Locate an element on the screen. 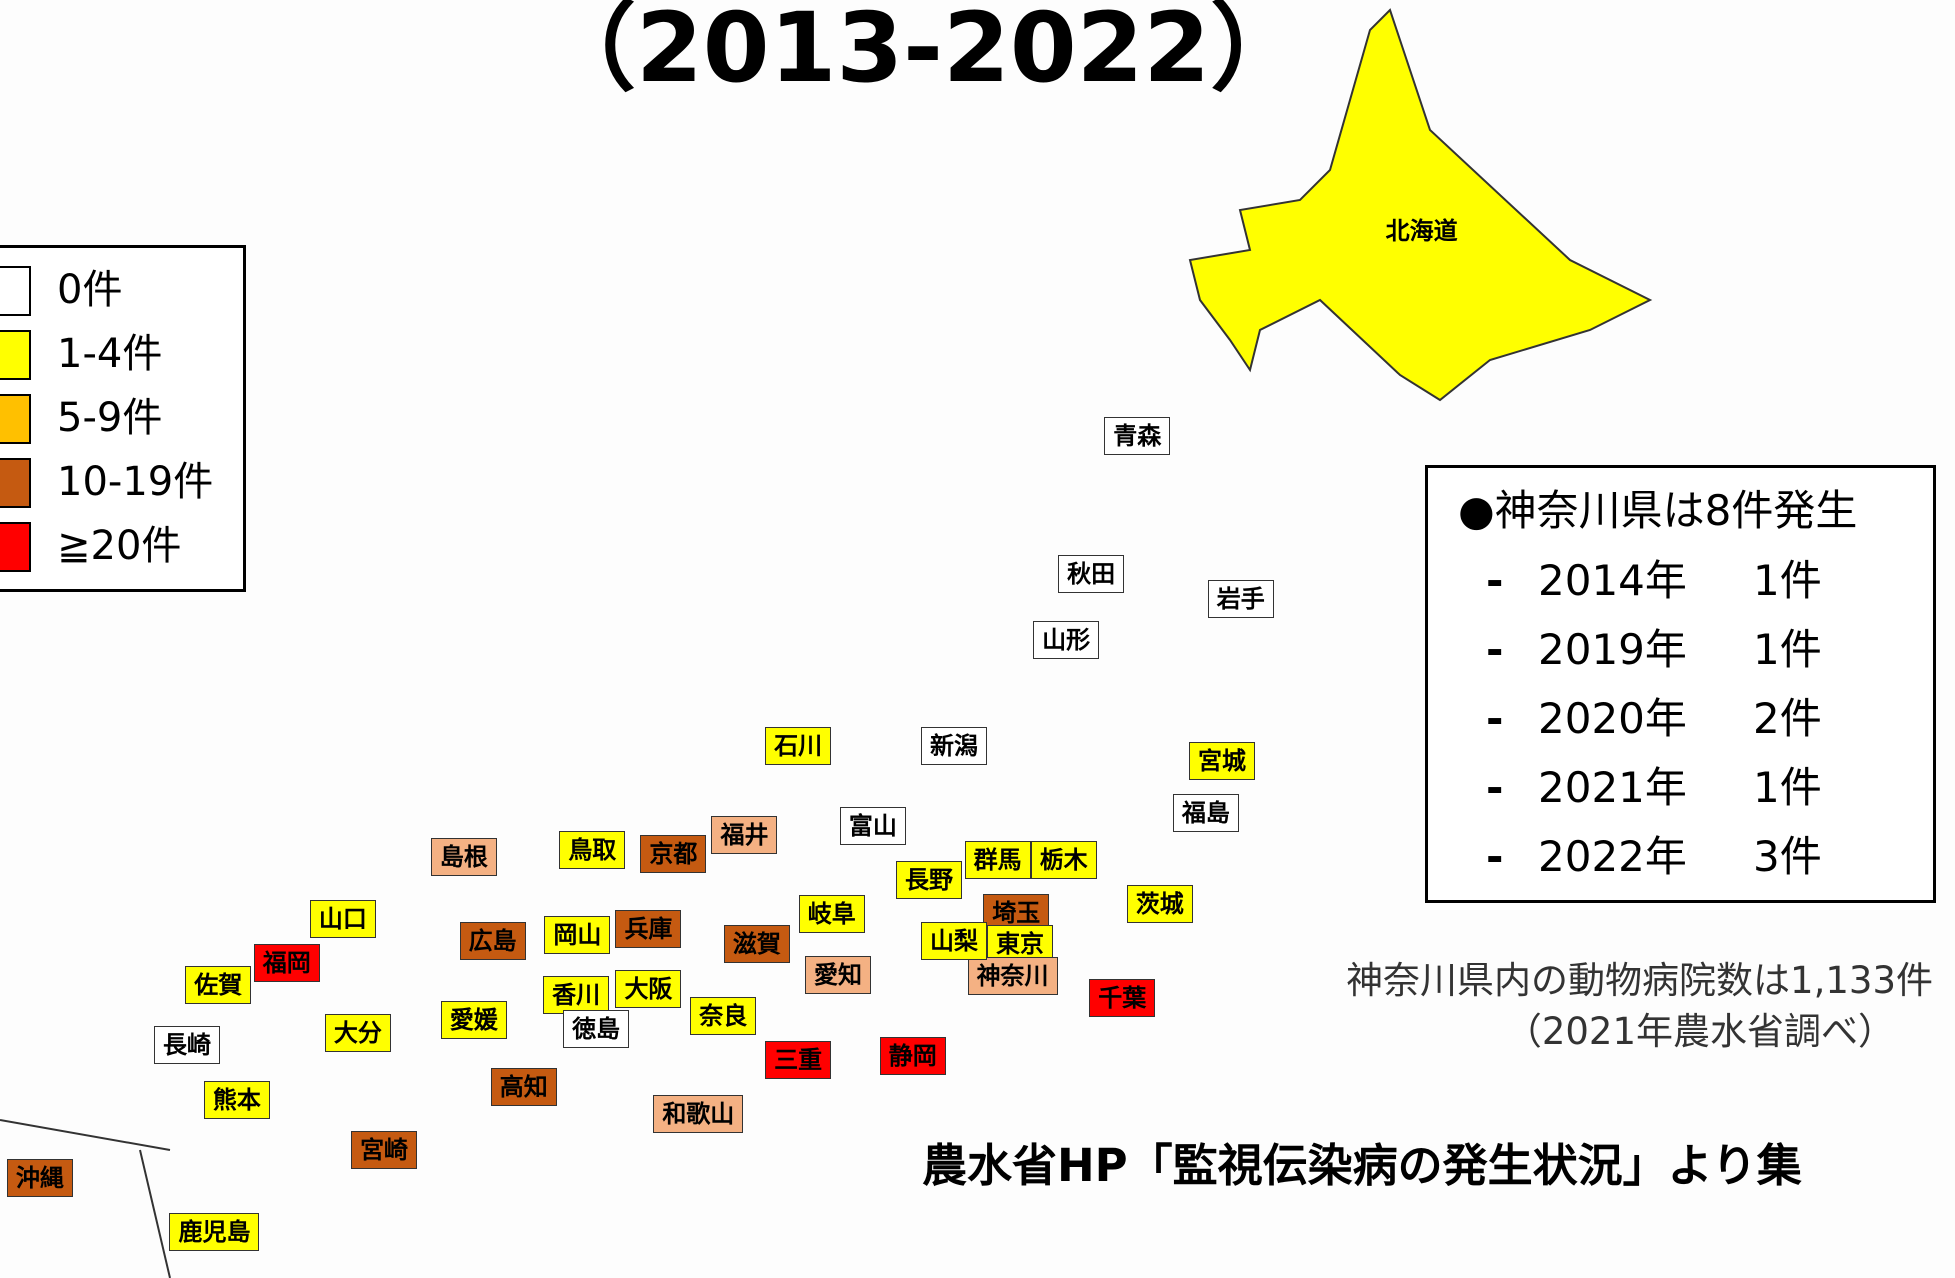 This screenshot has width=1955, height=1278. prefecture-label: 千葉 is located at coordinates (1122, 997).